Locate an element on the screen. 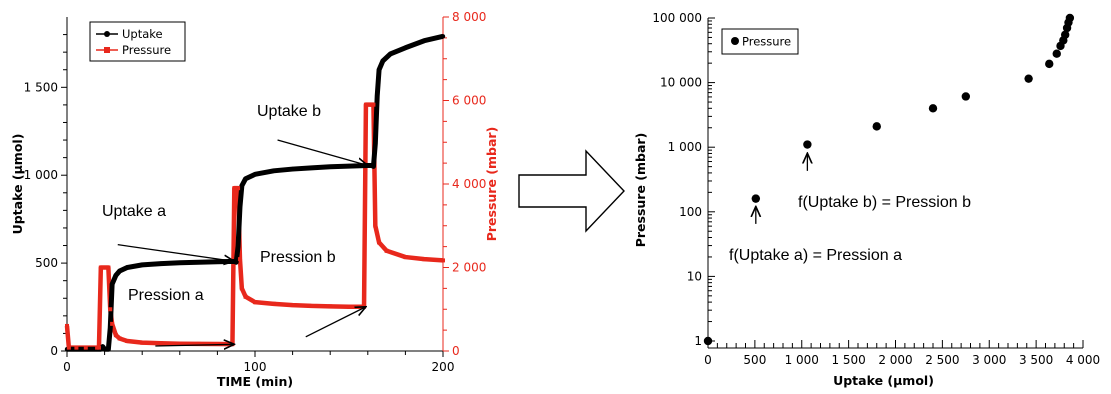  x-tick-label: 200 is located at coordinates (443, 367).